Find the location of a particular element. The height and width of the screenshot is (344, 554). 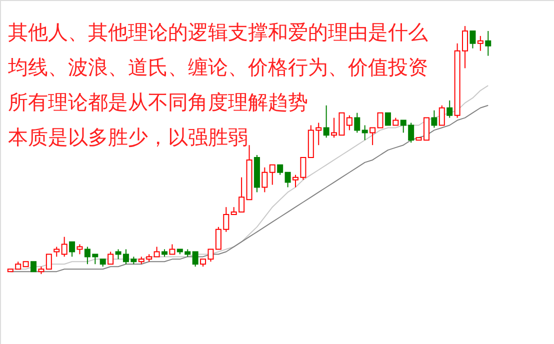

annotation: 其他人、其他理论的逻辑支撑和爱的理由是什么 is located at coordinates (218, 32).